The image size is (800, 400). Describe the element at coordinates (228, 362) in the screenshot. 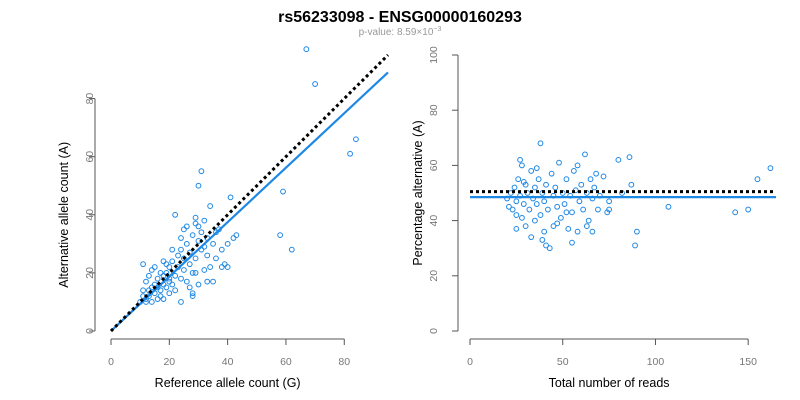

I see `x-tick-label: 40` at that location.